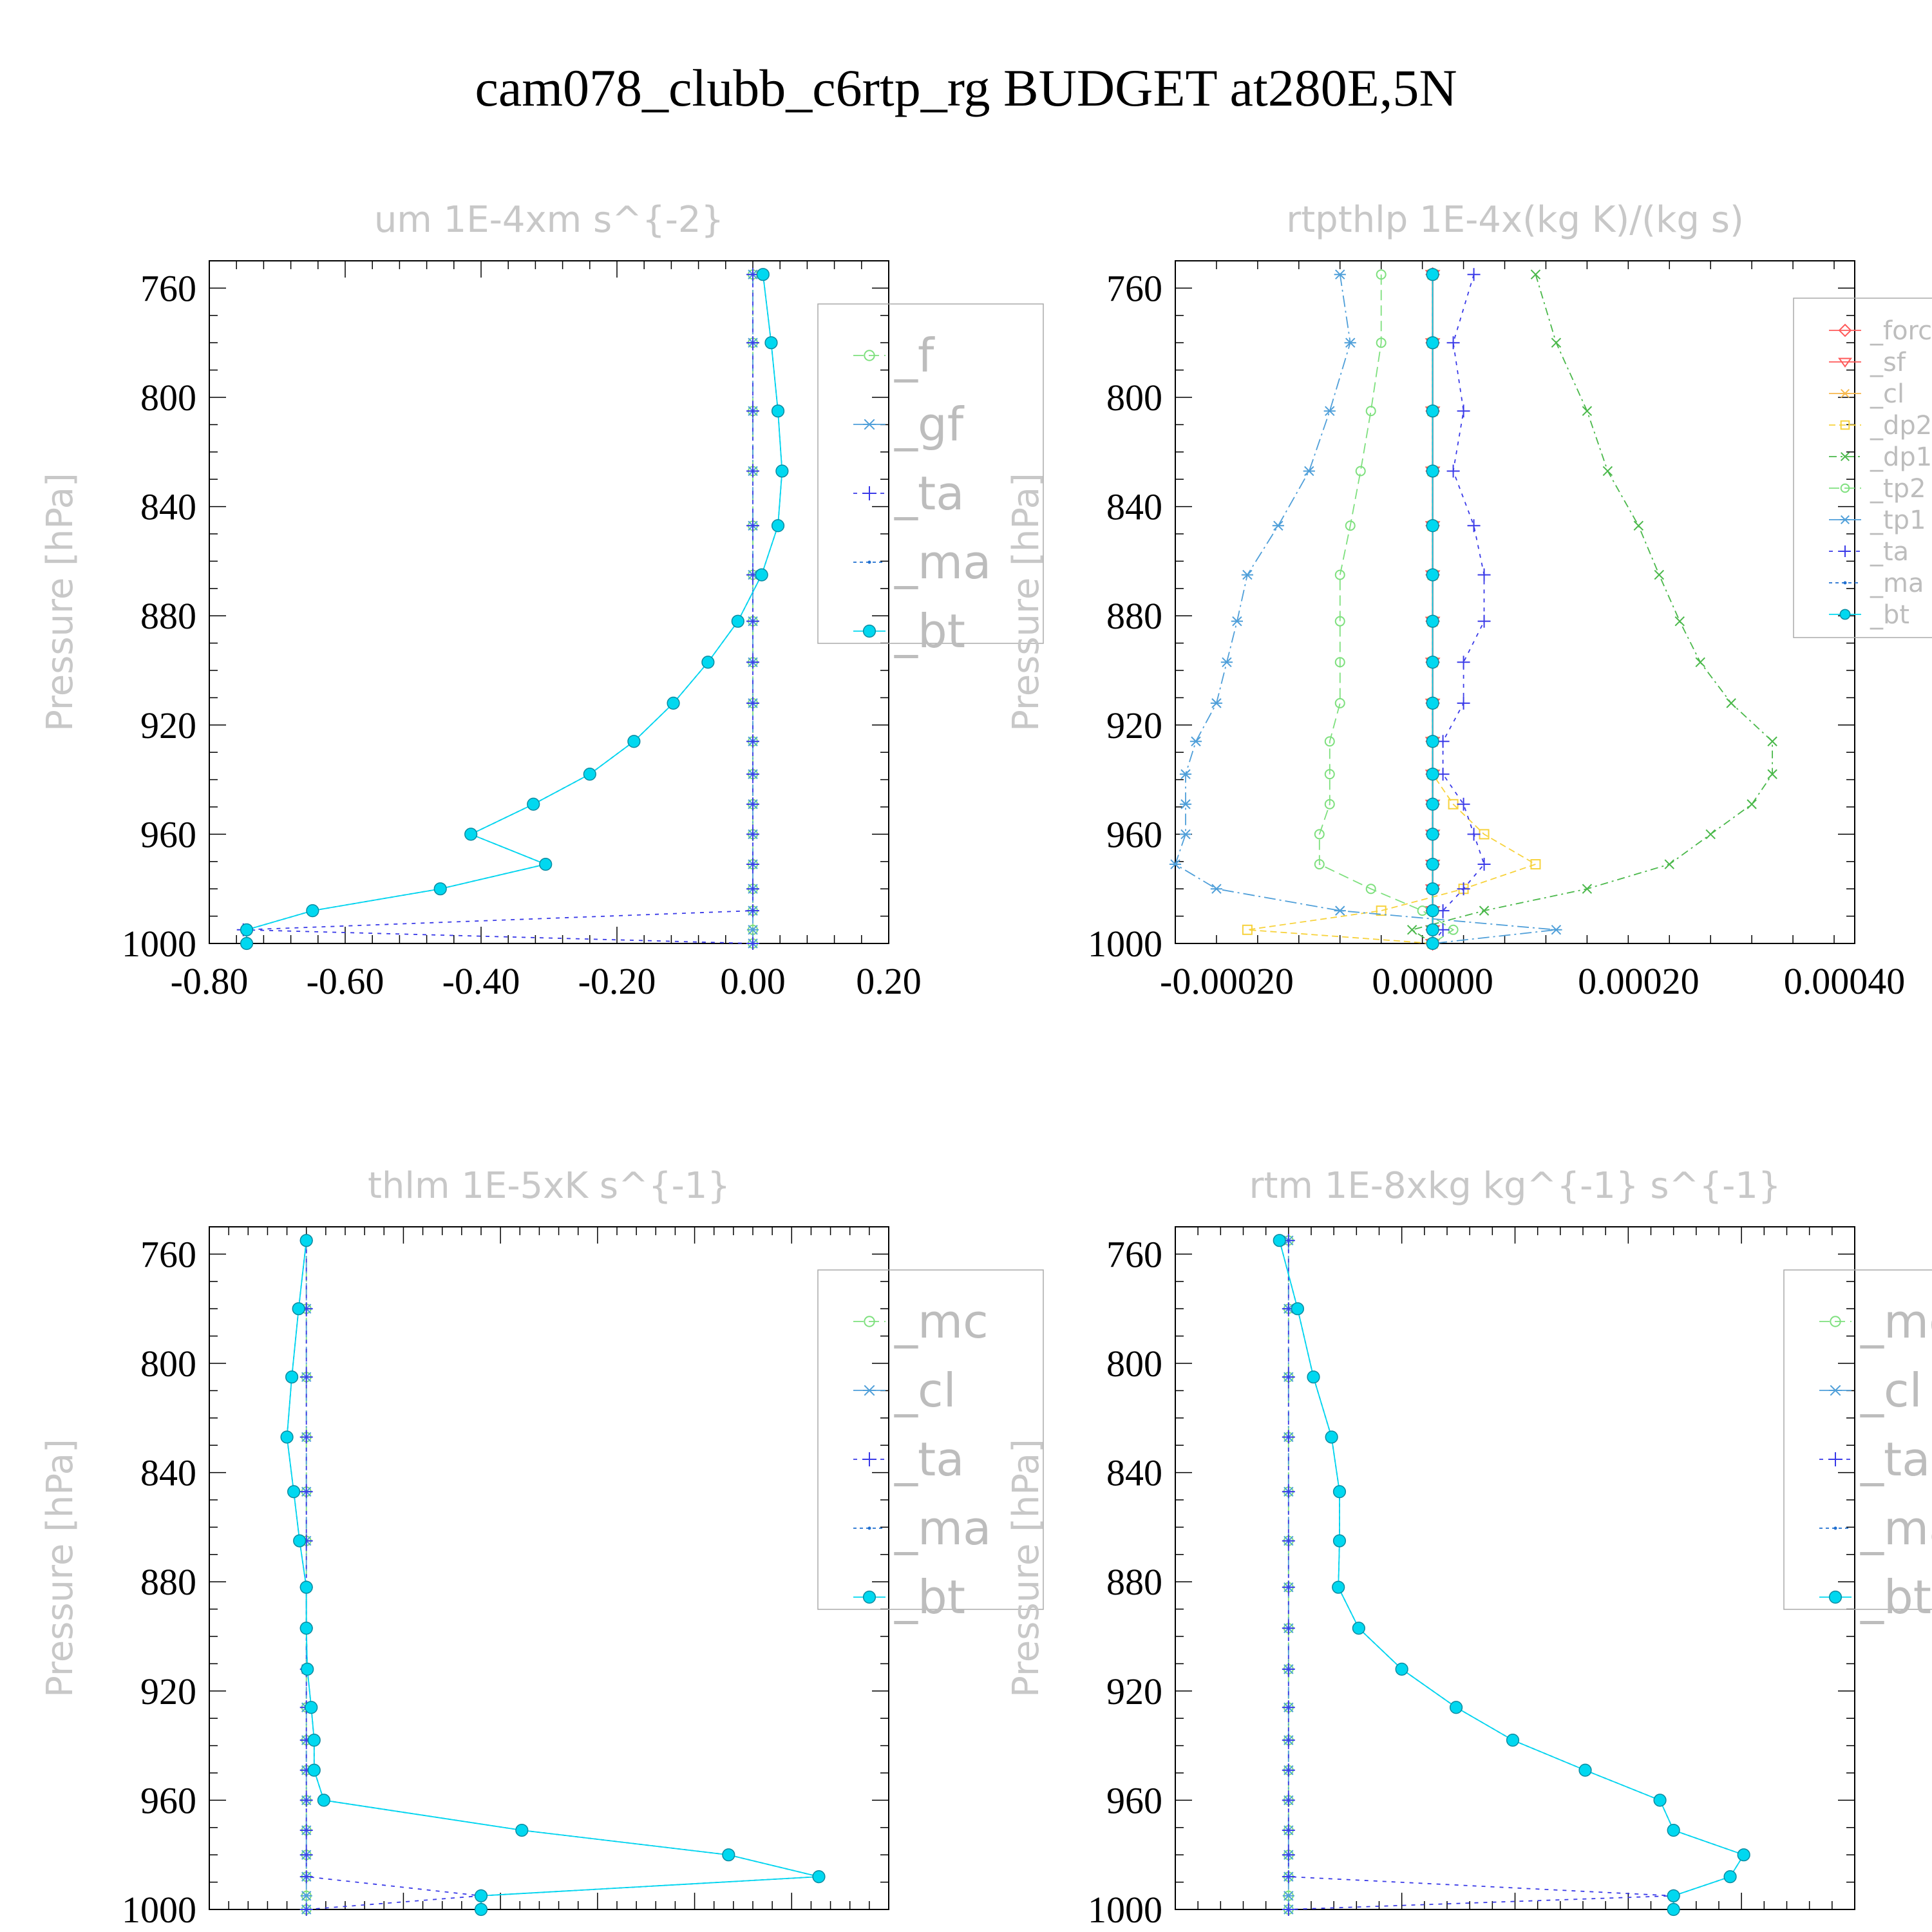 This screenshot has height=1932, width=1932. What do you see at coordinates (306, 1929) in the screenshot?
I see `x-tick-label: 0.0` at bounding box center [306, 1929].